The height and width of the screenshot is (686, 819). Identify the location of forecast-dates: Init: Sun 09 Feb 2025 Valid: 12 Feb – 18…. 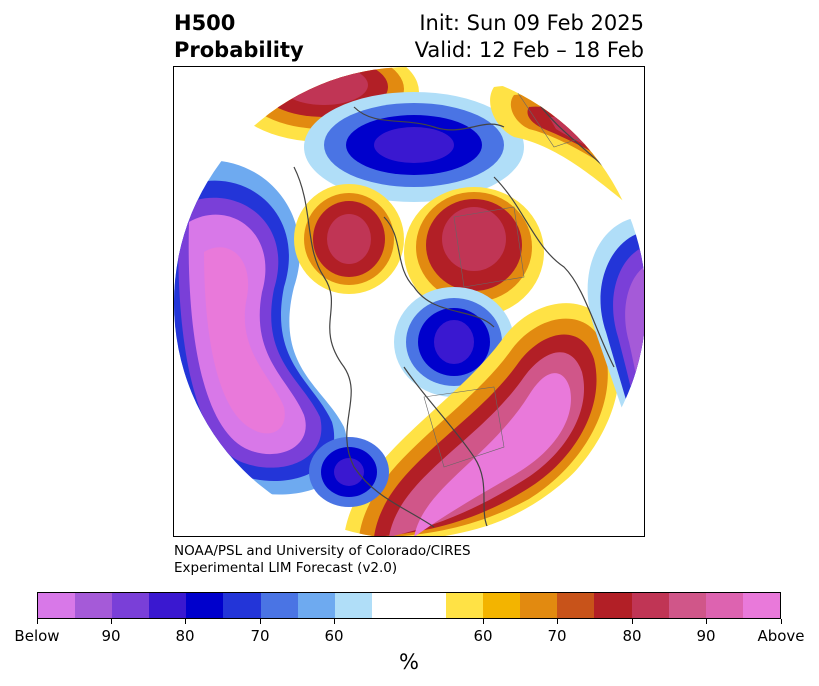
(529, 37).